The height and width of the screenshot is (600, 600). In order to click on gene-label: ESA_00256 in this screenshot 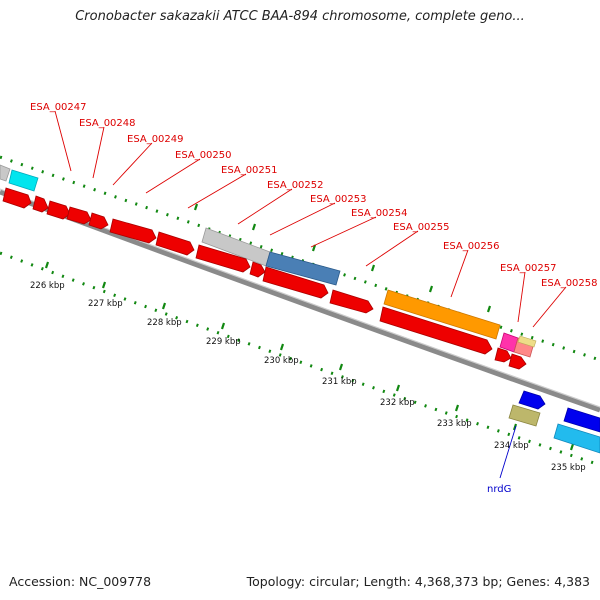, I will do `click(471, 246)`.